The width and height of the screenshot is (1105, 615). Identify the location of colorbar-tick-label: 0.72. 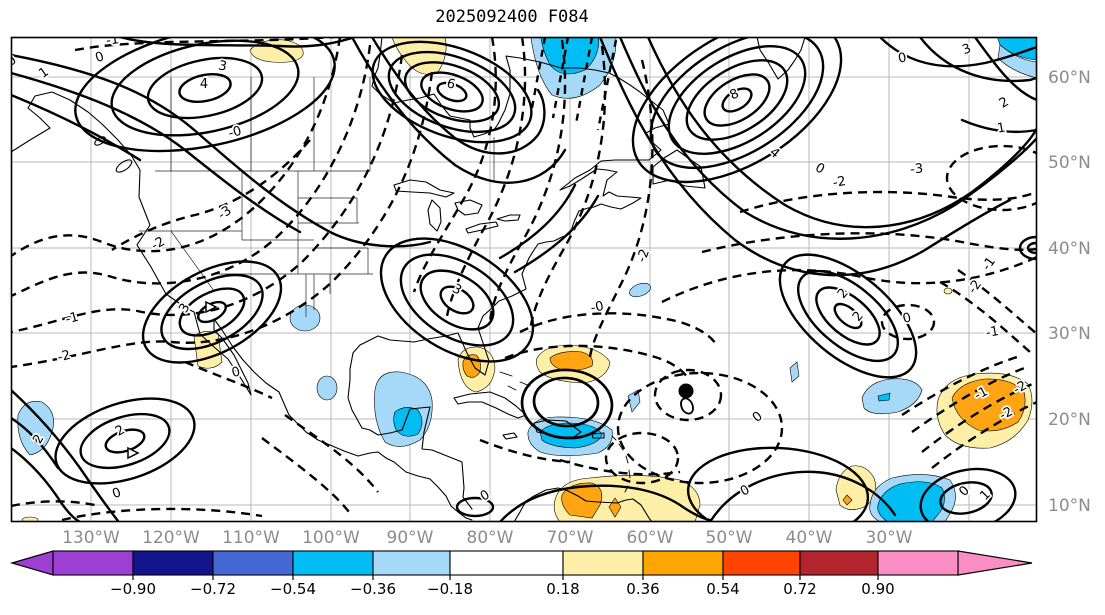
(799, 589).